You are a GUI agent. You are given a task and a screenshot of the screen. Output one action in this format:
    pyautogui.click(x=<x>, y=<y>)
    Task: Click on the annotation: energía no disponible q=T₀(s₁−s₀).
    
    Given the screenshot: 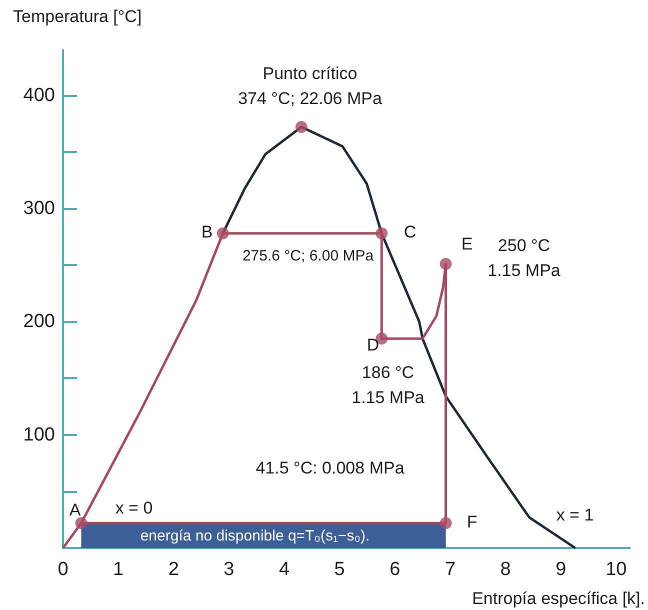 What is the action you would take?
    pyautogui.click(x=255, y=536)
    